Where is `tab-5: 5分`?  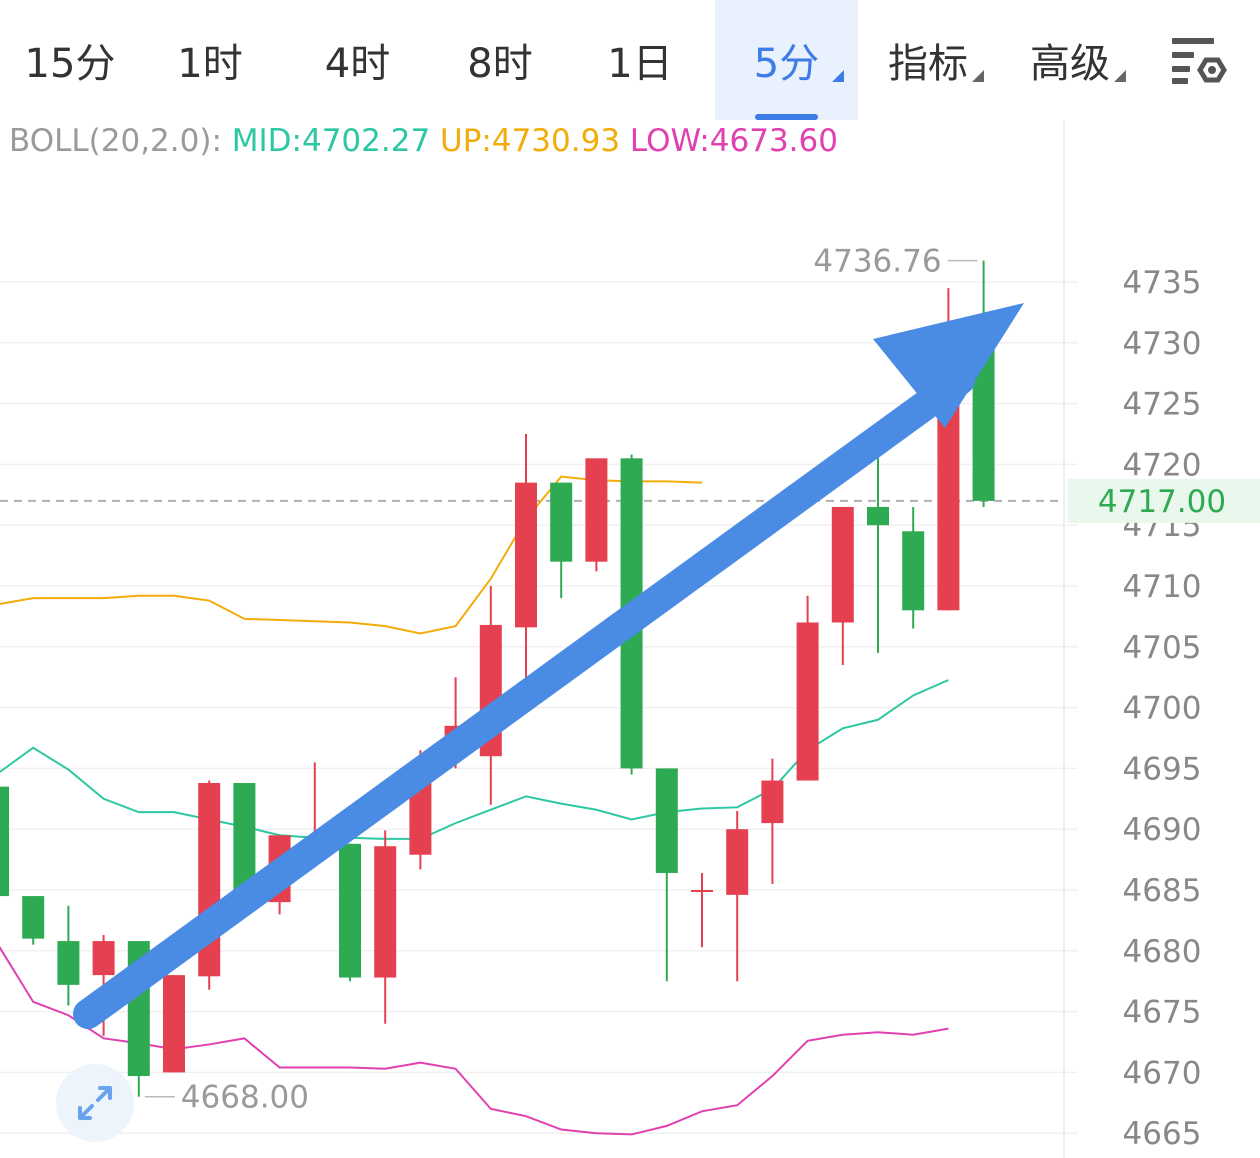
tab-5: 5分 is located at coordinates (786, 60).